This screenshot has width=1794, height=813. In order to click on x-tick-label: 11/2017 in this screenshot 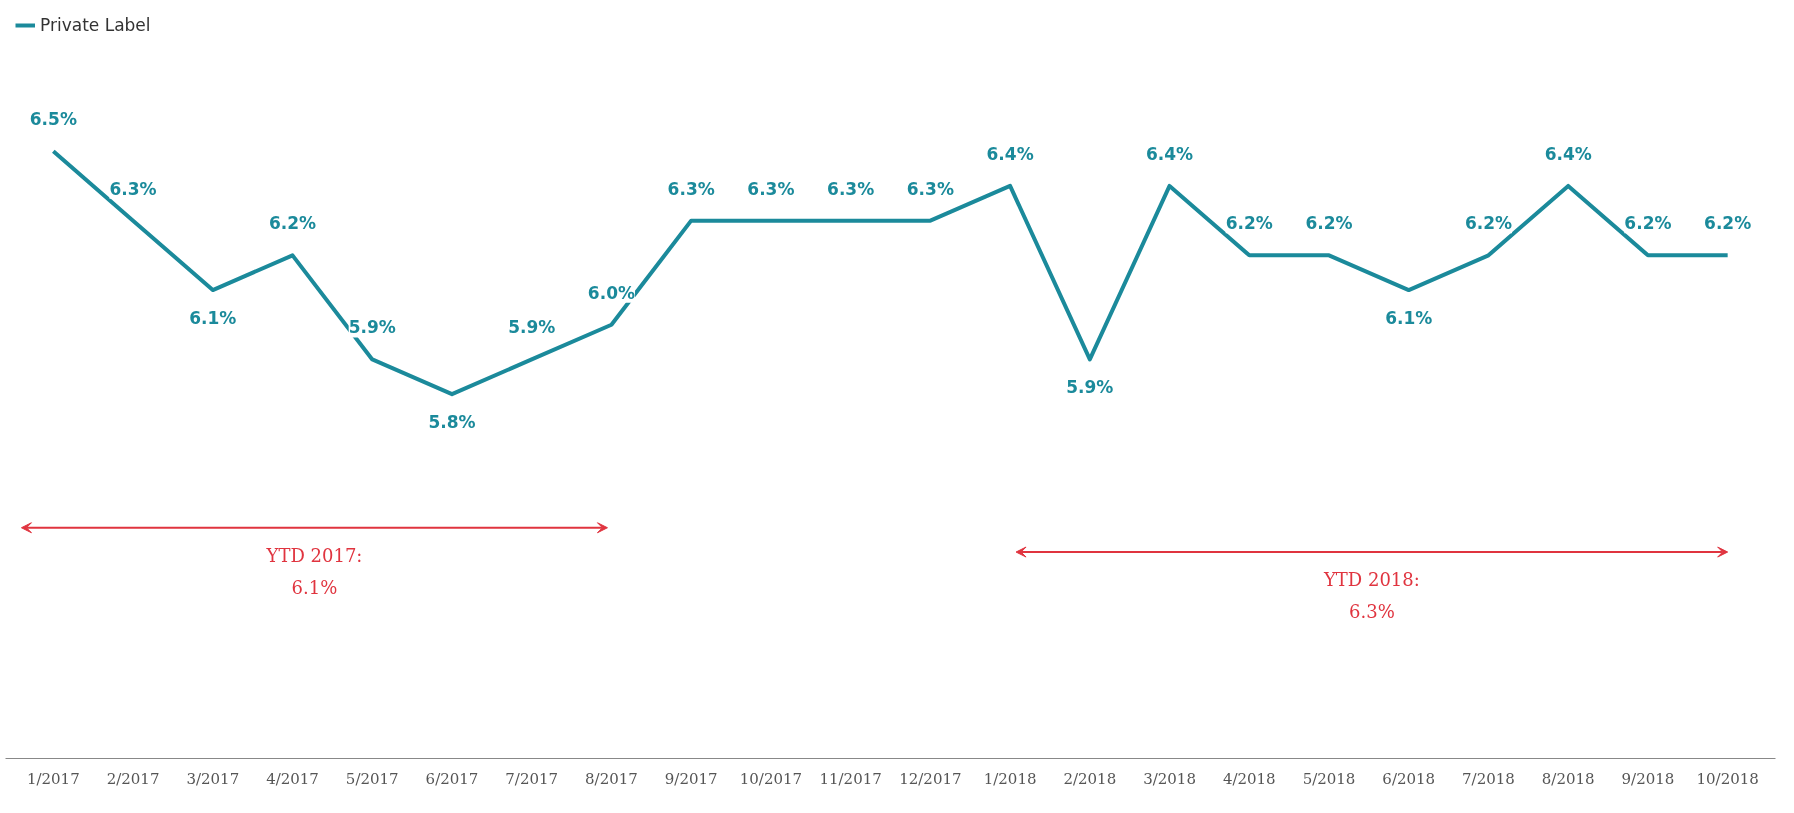, I will do `click(850, 778)`.